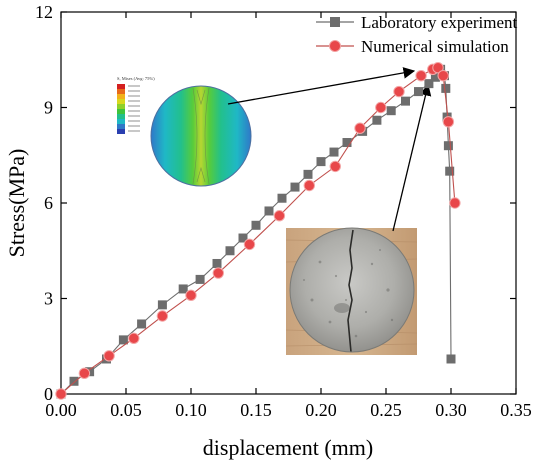  What do you see at coordinates (61, 410) in the screenshot?
I see `x-tick-label: 0.00` at bounding box center [61, 410].